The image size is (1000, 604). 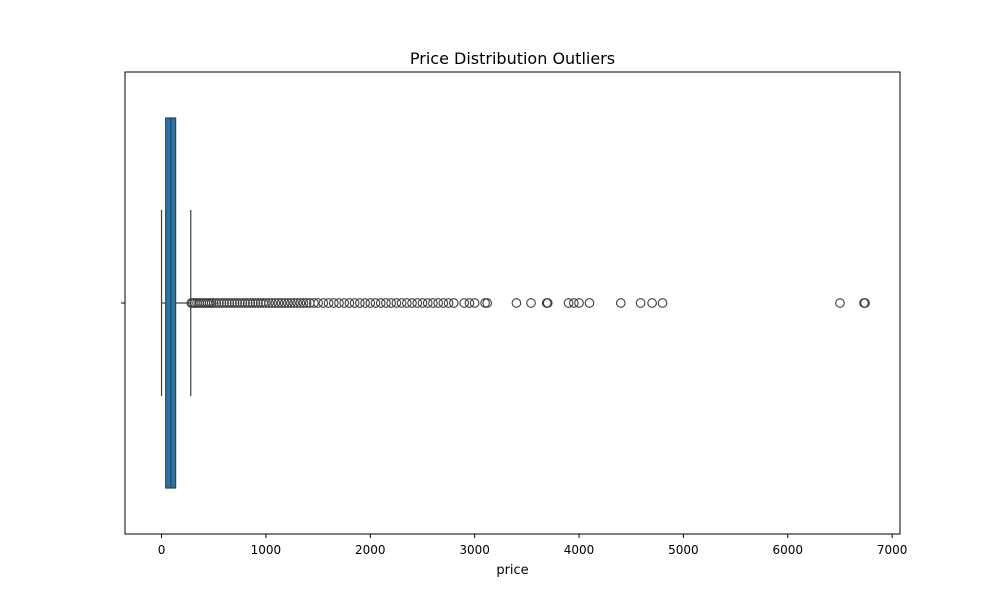 What do you see at coordinates (512, 570) in the screenshot?
I see `x-axis-label: price` at bounding box center [512, 570].